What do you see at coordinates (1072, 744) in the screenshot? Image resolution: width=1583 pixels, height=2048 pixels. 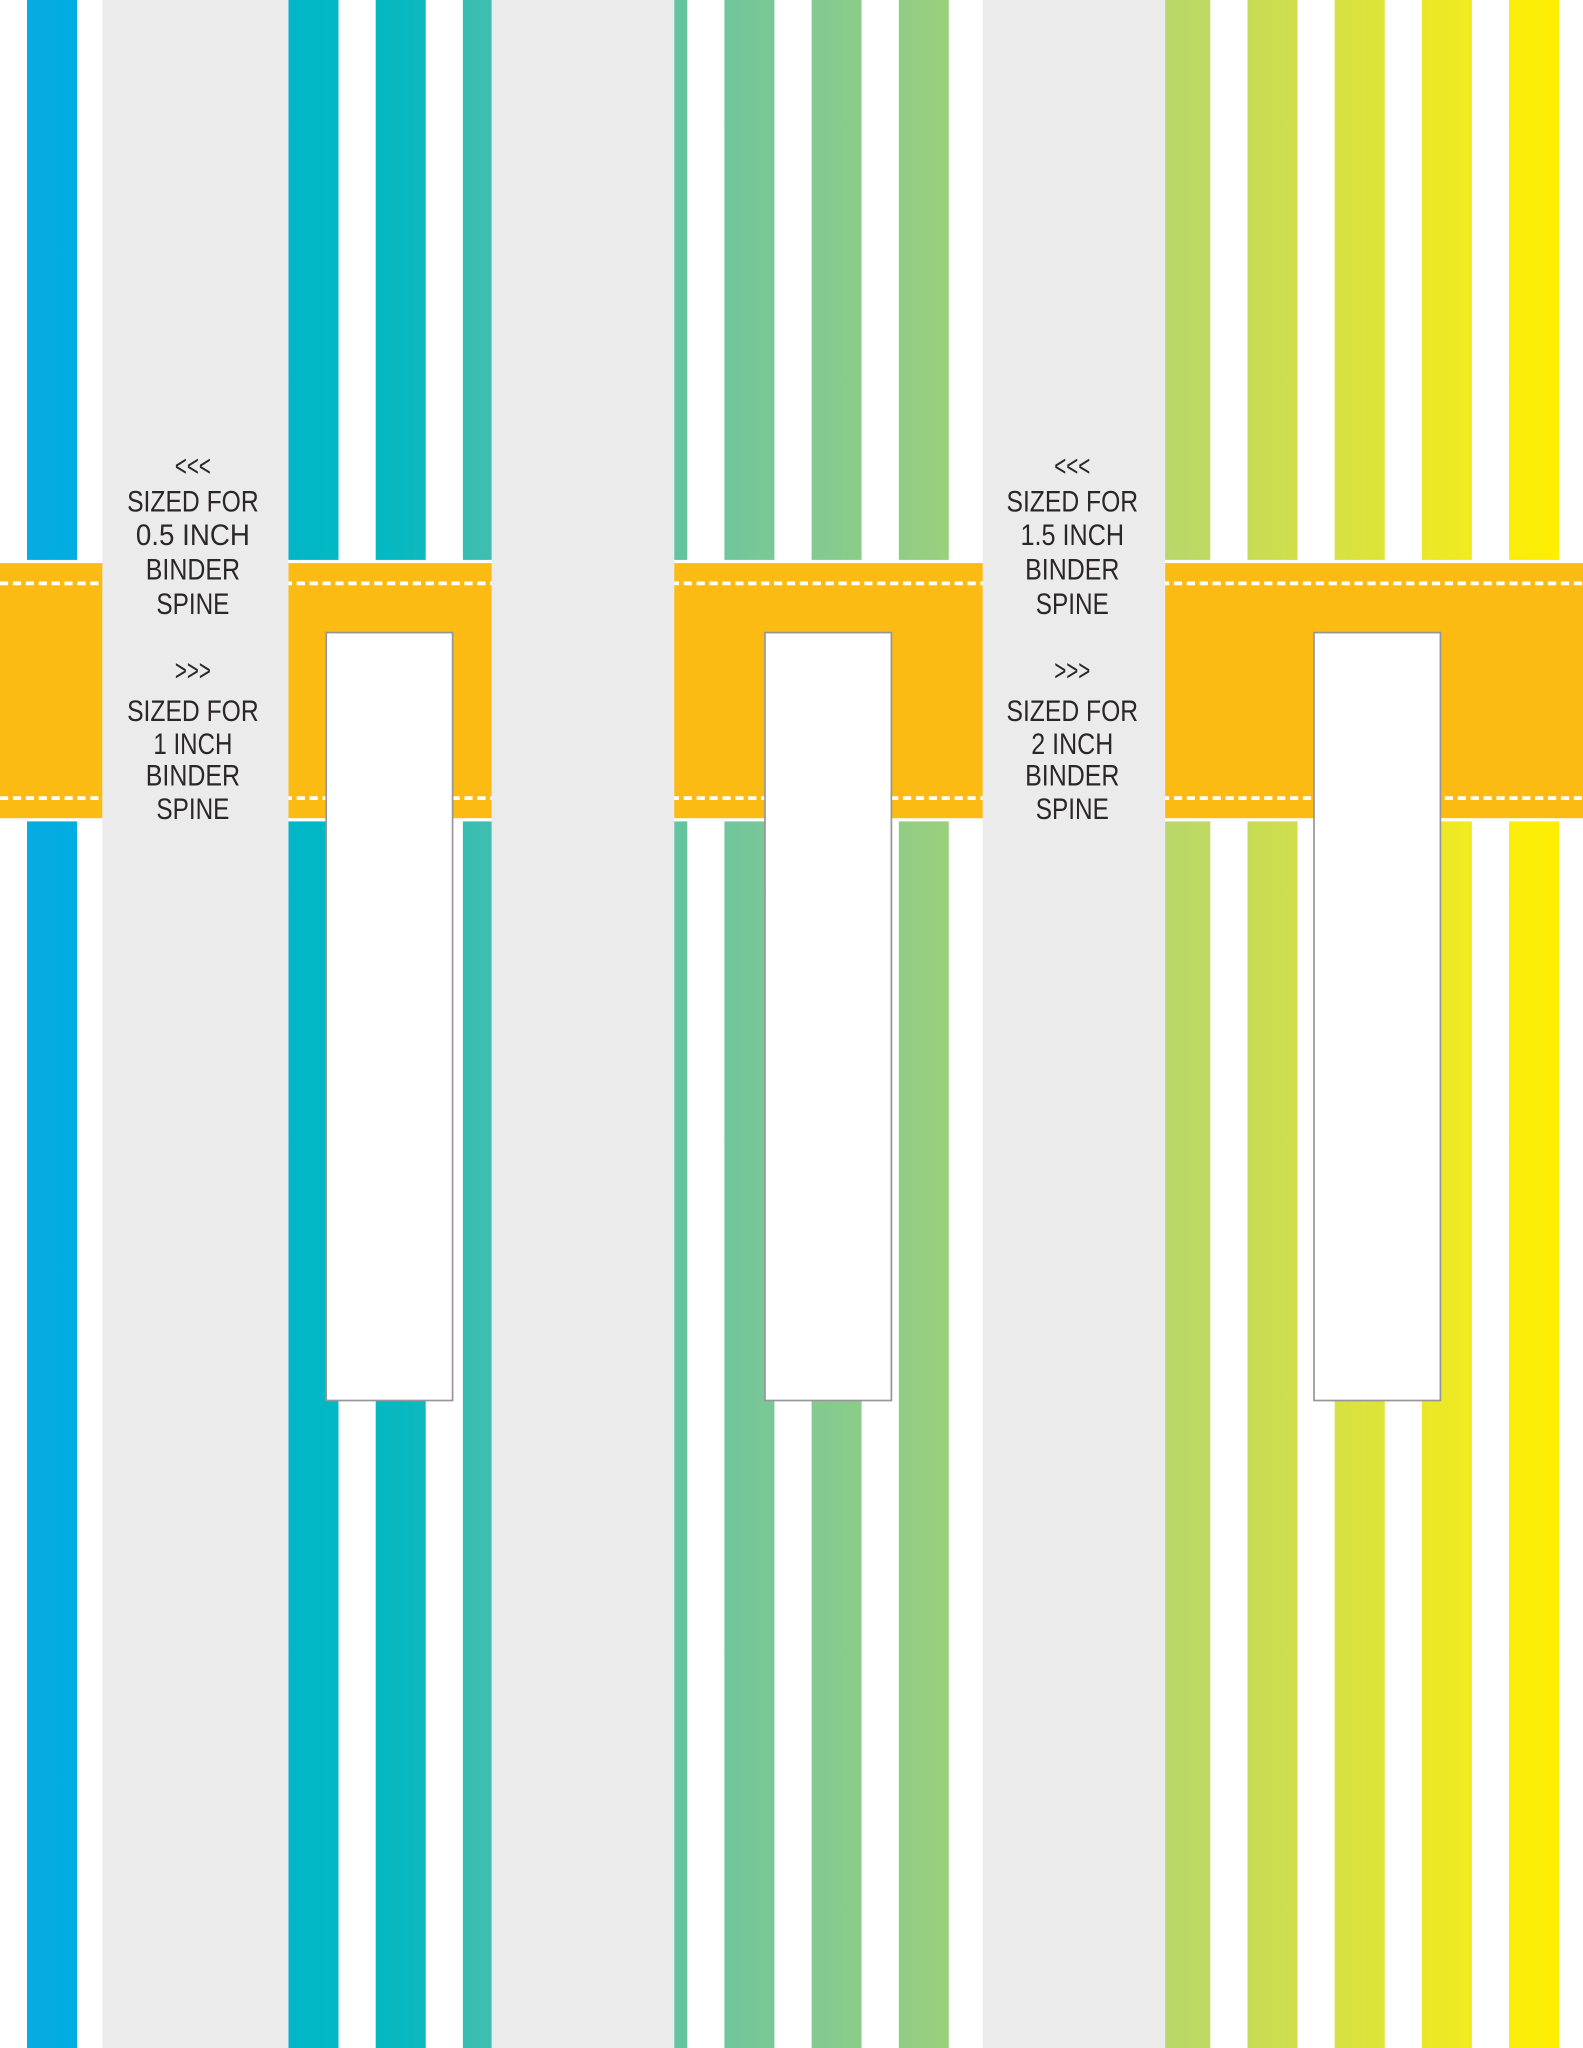 I see `svg-text: 2 INCH` at bounding box center [1072, 744].